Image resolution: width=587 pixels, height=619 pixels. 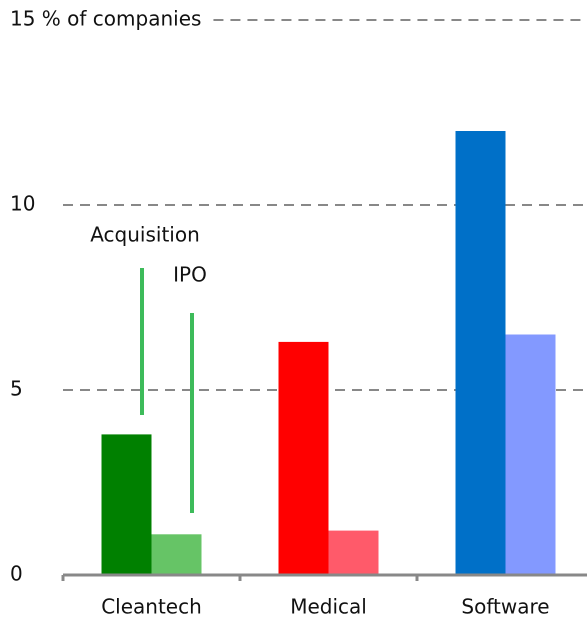 I want to click on annotation: IPO, so click(x=190, y=275).